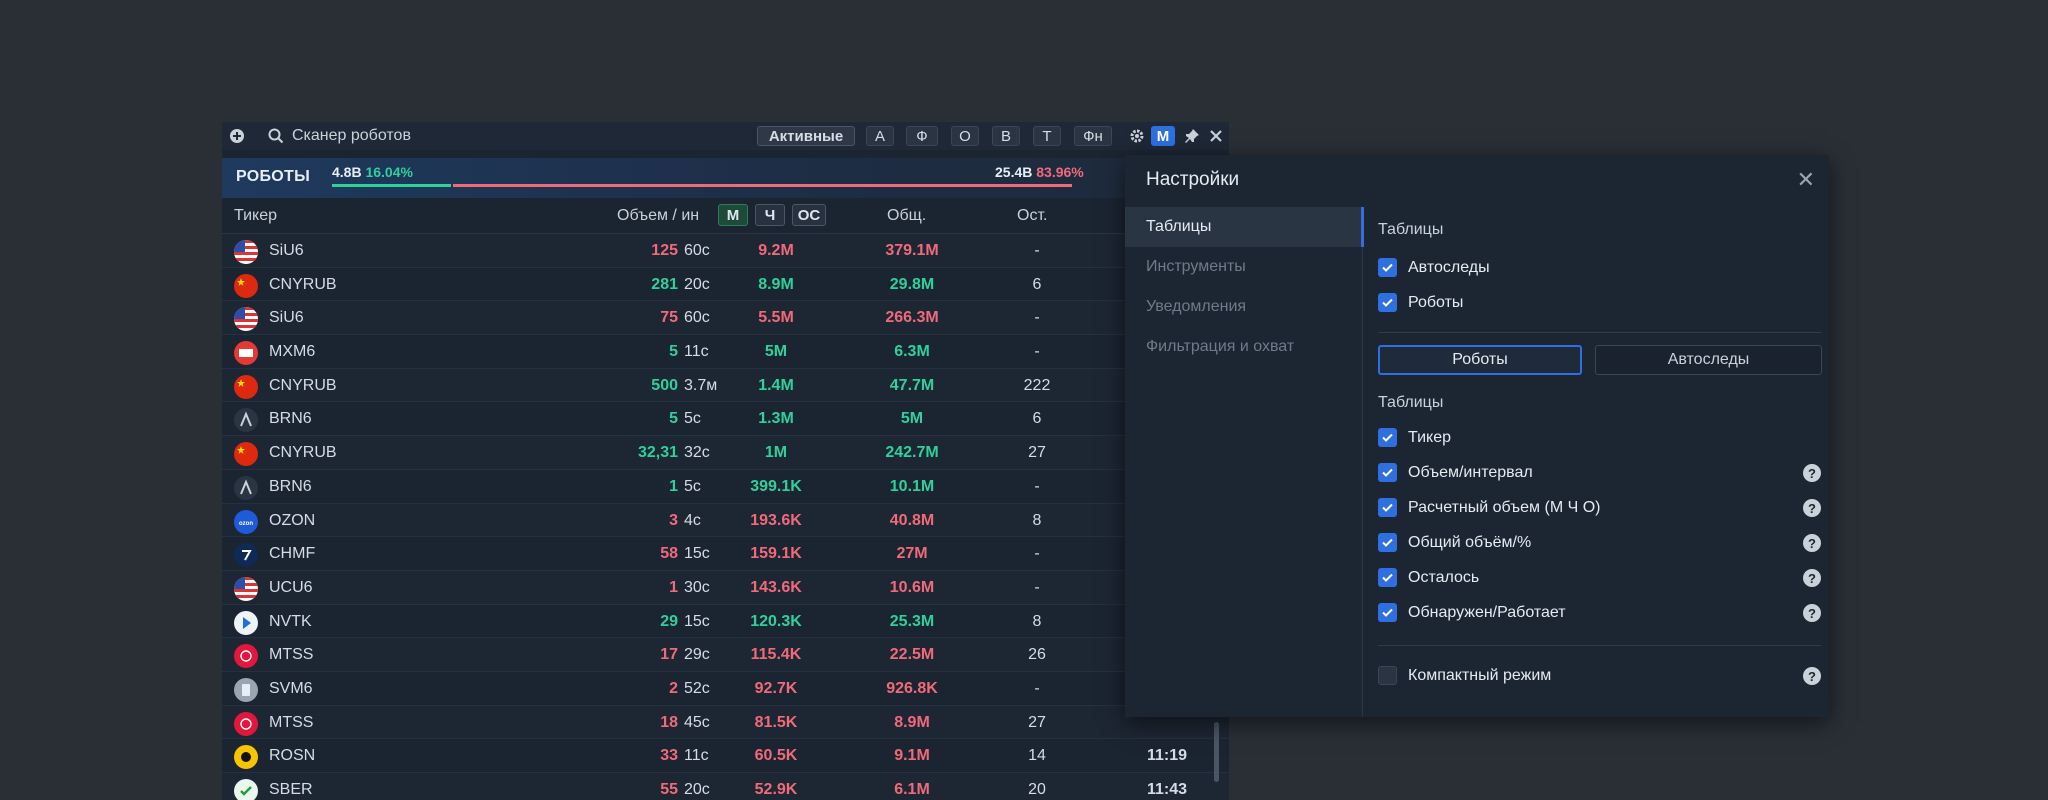 Image resolution: width=2048 pixels, height=800 pixels. What do you see at coordinates (1243, 307) in the screenshot?
I see `nav-notifications: Уведомления` at bounding box center [1243, 307].